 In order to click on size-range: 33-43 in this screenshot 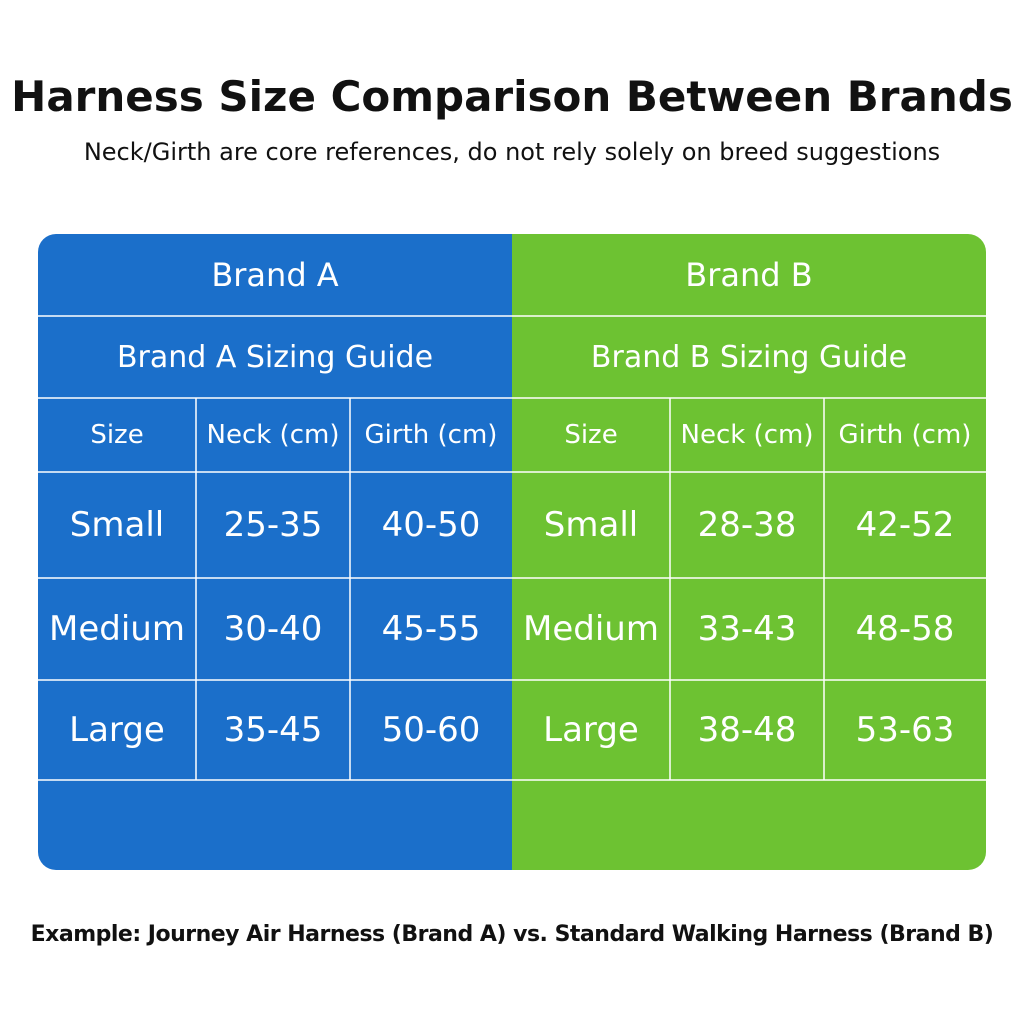, I will do `click(747, 629)`.